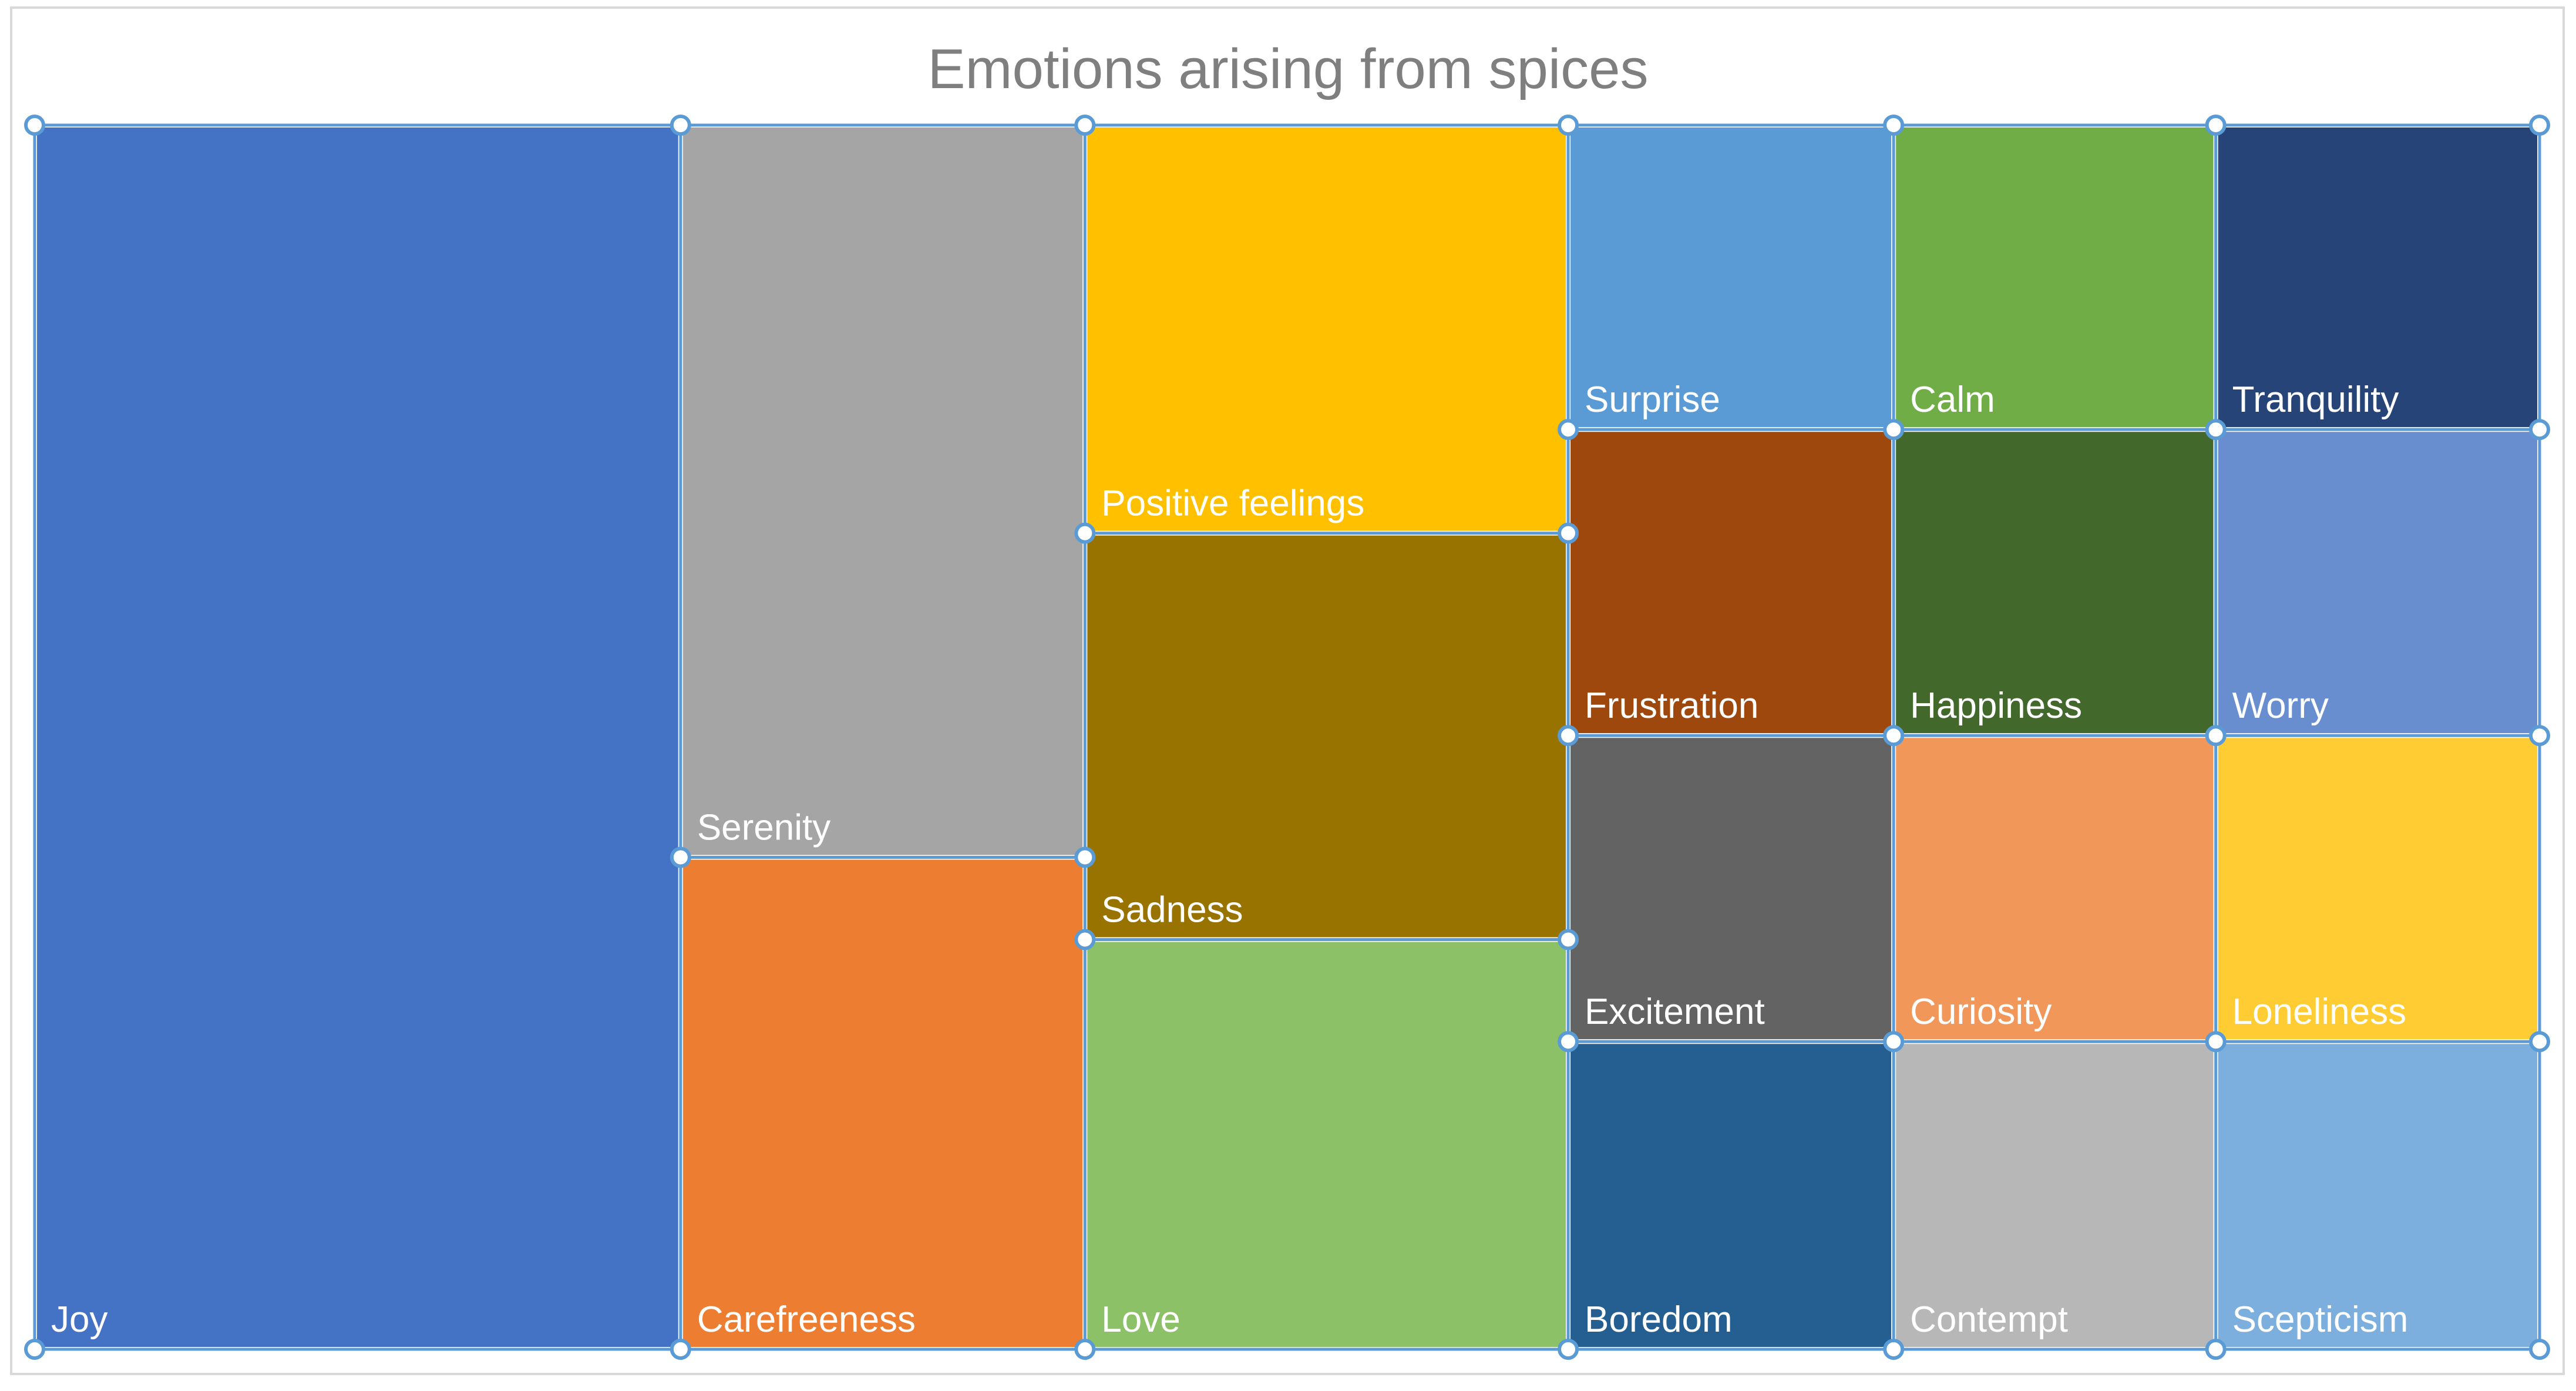 The height and width of the screenshot is (1391, 2576). I want to click on treemap-tile-worry: Worry, so click(2377, 583).